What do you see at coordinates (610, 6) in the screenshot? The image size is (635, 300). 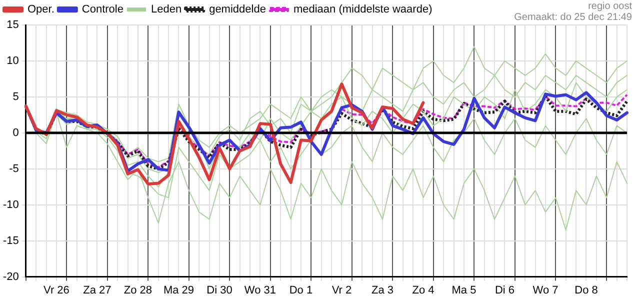 I see `text: regio oost` at bounding box center [610, 6].